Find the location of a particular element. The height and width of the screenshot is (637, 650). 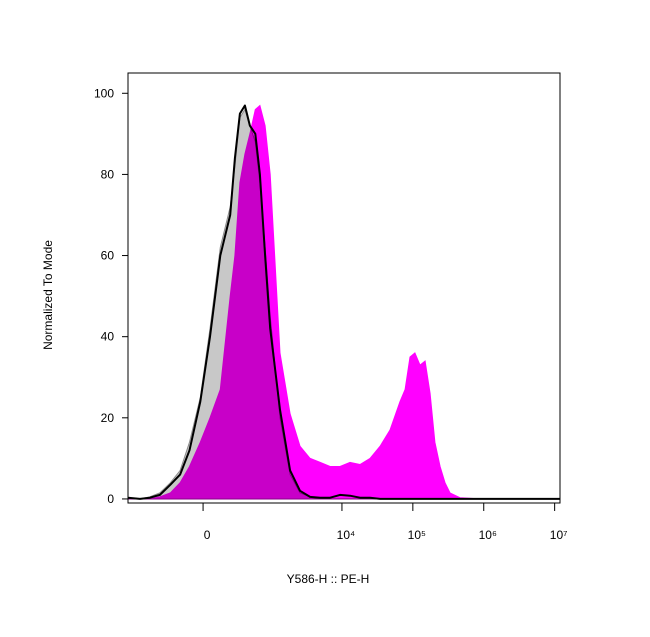

x-tick-label: 10⁶ is located at coordinates (488, 535).